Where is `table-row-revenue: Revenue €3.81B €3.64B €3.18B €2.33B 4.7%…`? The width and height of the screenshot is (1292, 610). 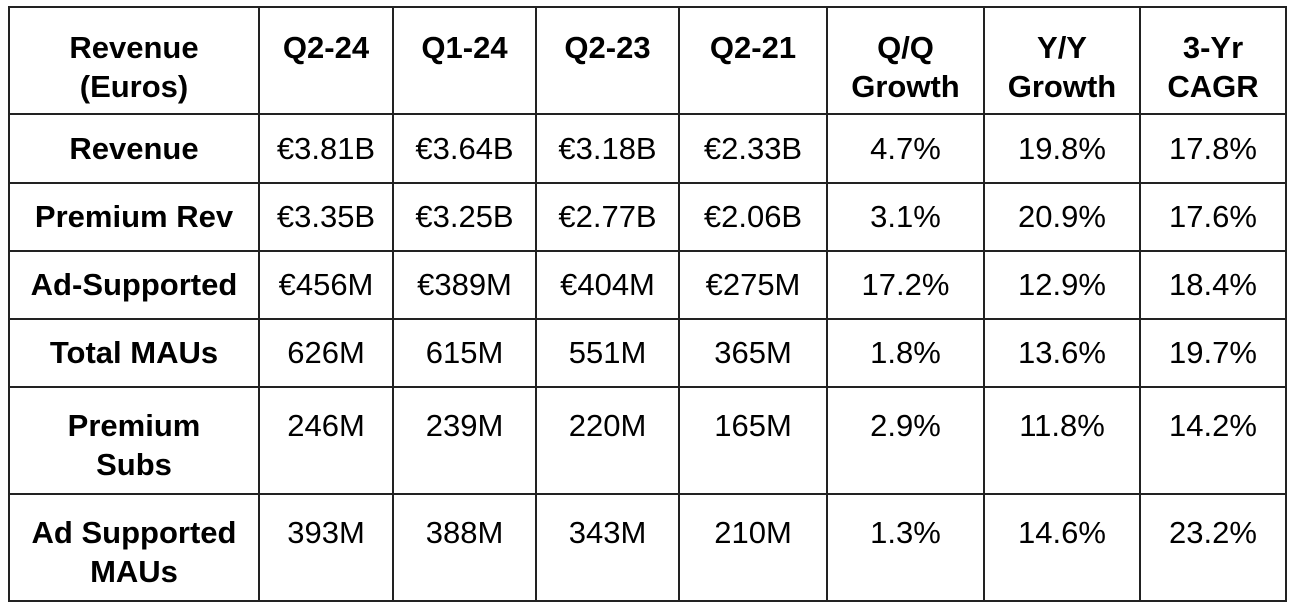 table-row-revenue: Revenue €3.81B €3.64B €3.18B €2.33B 4.7%… is located at coordinates (647, 148).